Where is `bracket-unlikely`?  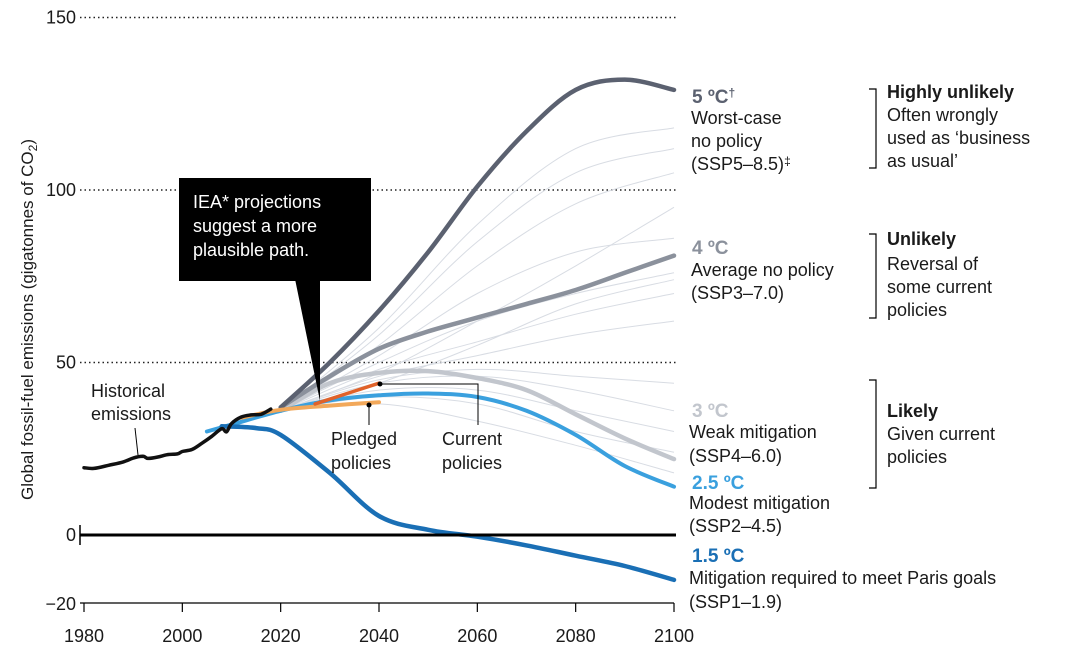
bracket-unlikely is located at coordinates (873, 276).